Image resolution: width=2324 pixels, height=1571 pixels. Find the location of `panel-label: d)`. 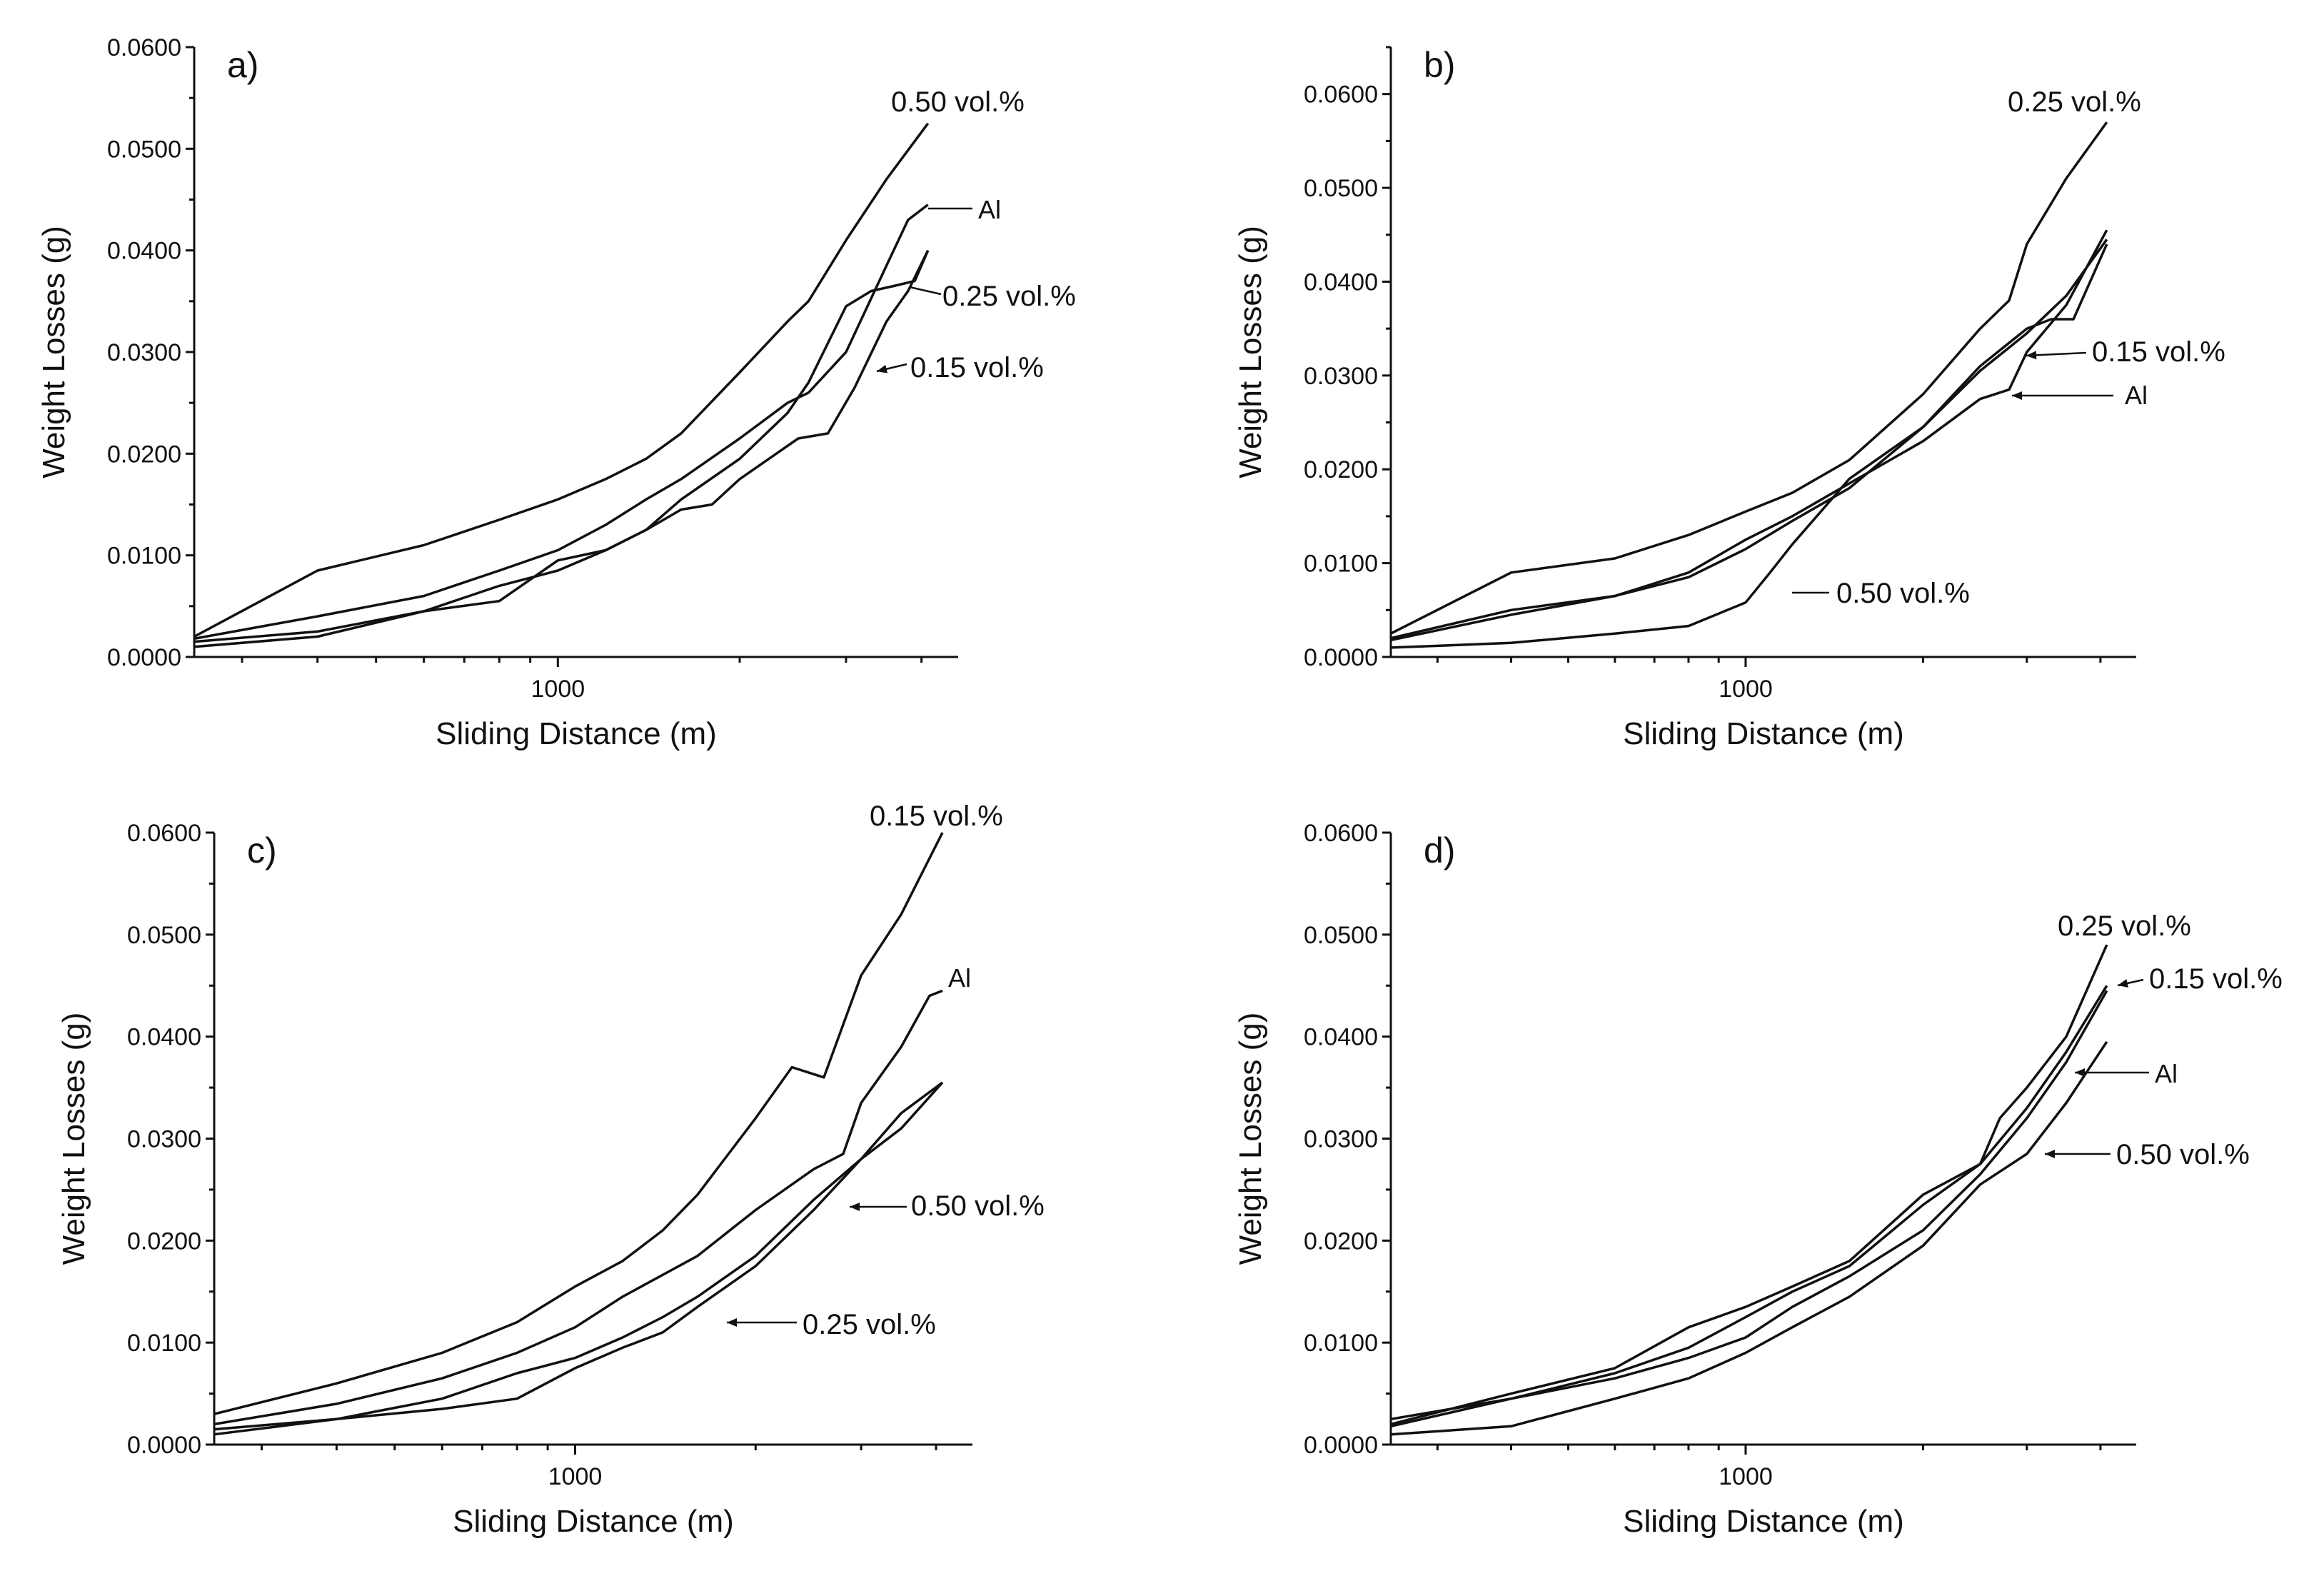

panel-label: d) is located at coordinates (1440, 850).